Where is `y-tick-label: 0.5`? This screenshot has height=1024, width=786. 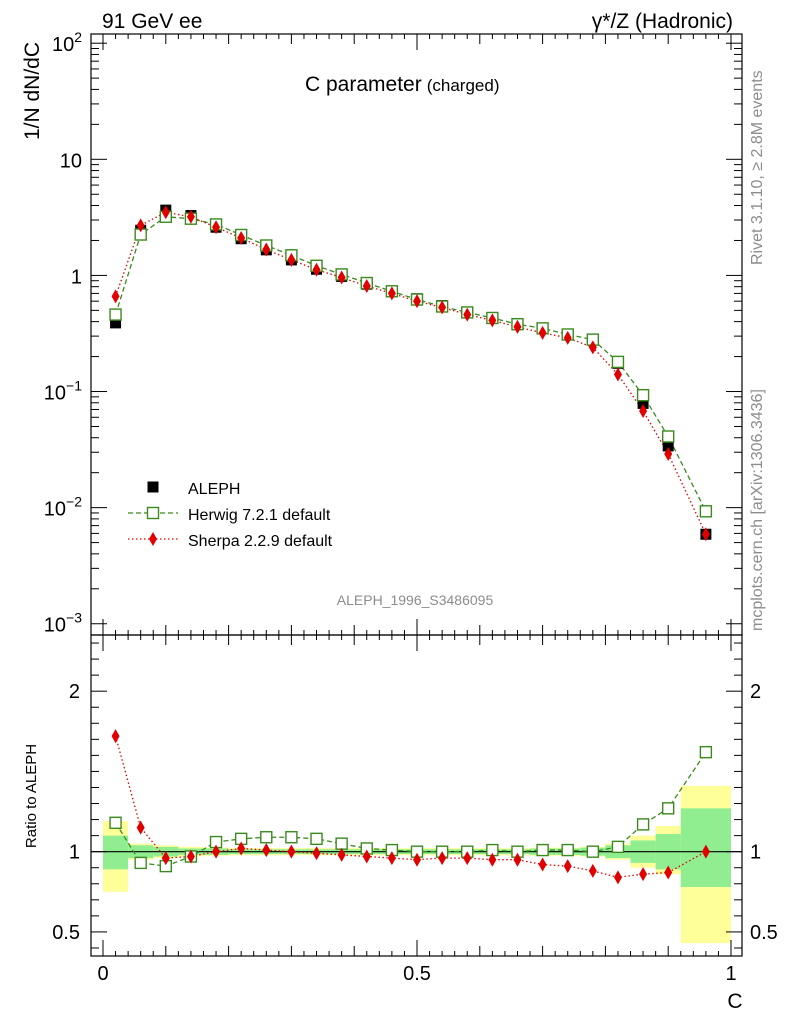 y-tick-label: 0.5 is located at coordinates (66, 933).